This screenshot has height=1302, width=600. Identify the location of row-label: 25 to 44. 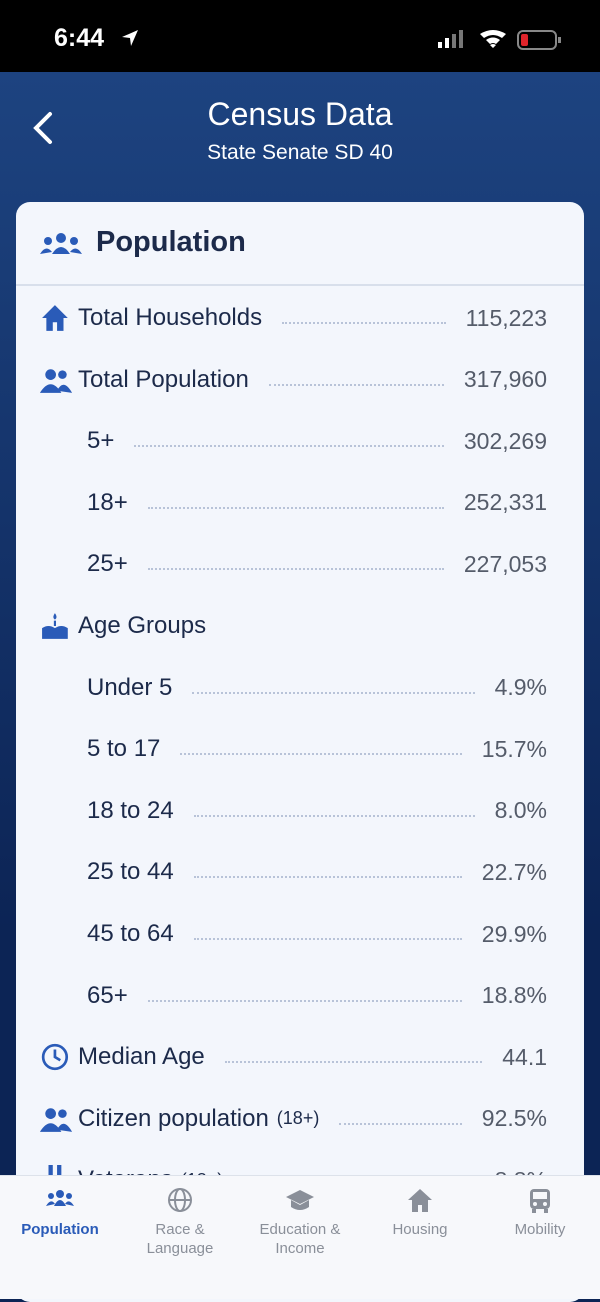
(130, 872).